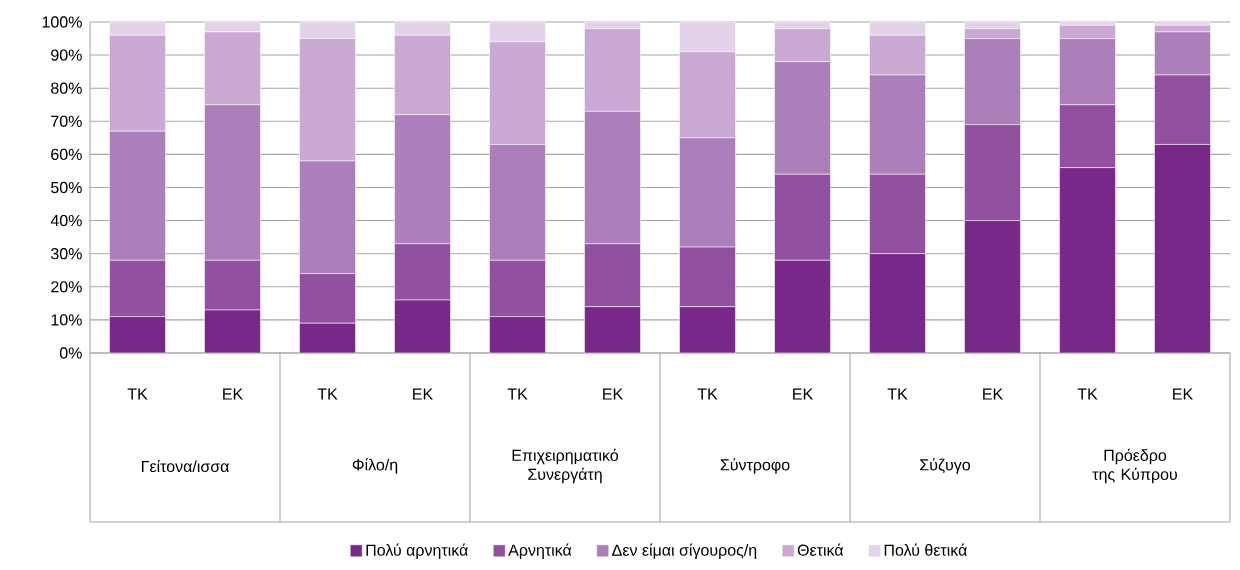 The width and height of the screenshot is (1240, 570). I want to click on y-tick-label: 0%, so click(70, 353).